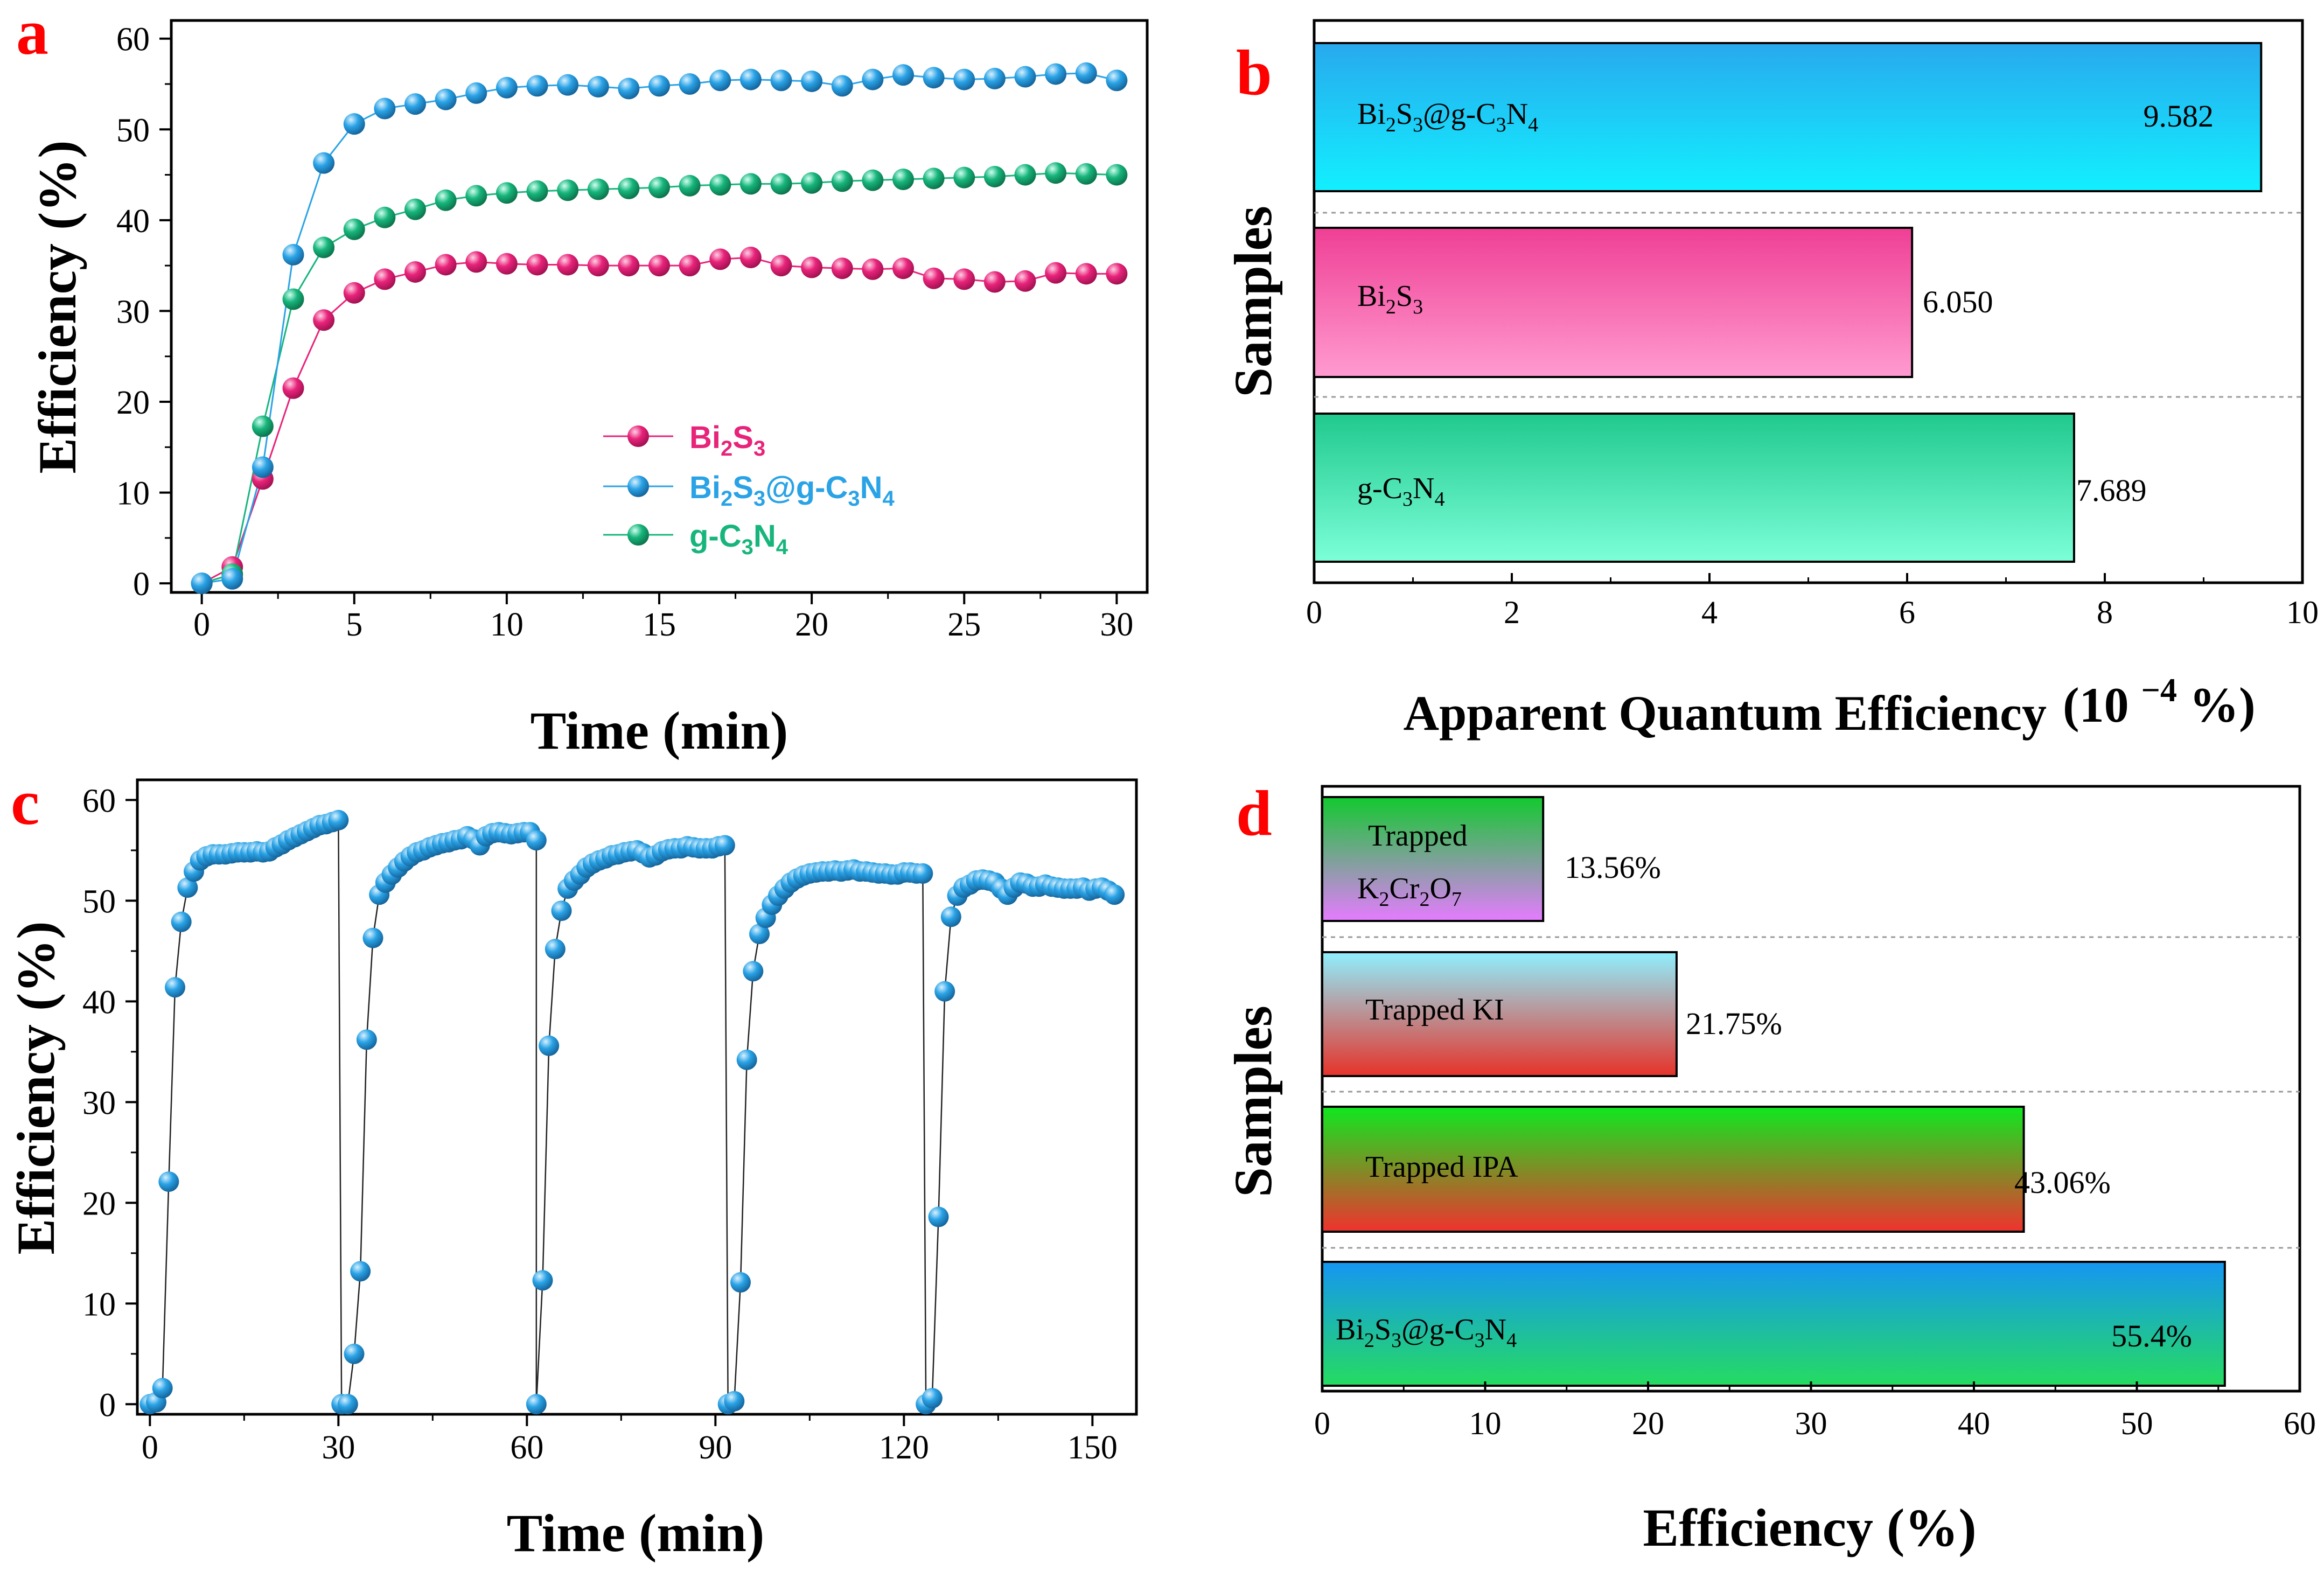  What do you see at coordinates (526, 1447) in the screenshot?
I see `x-tick-label: 60` at bounding box center [526, 1447].